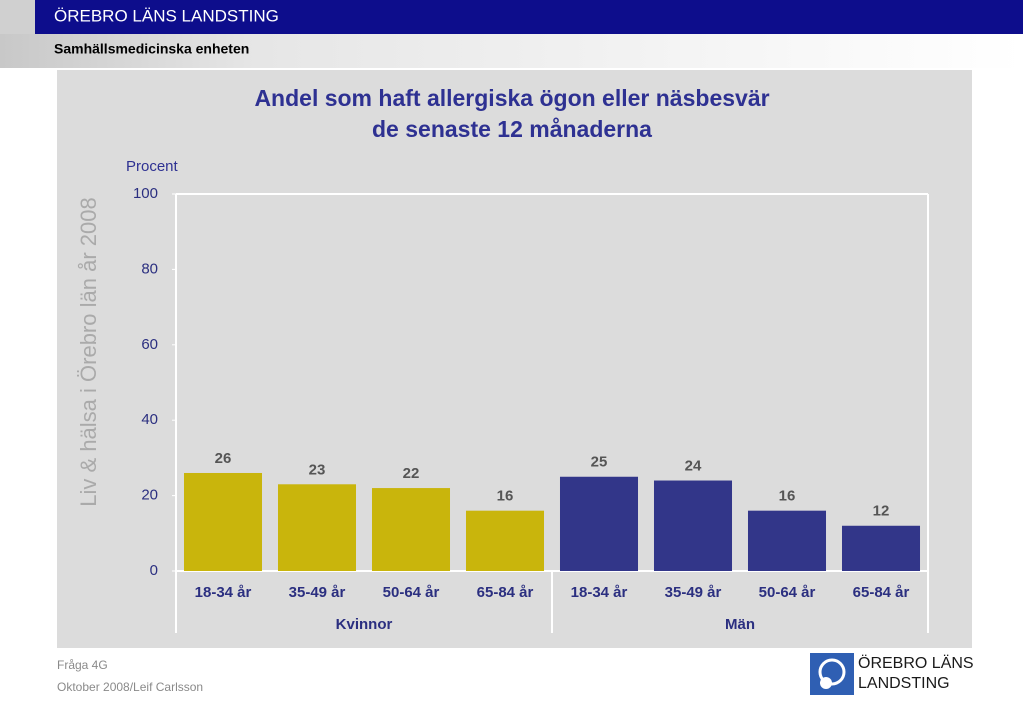 This screenshot has width=1023, height=708. What do you see at coordinates (740, 624) in the screenshot?
I see `group-label: Män` at bounding box center [740, 624].